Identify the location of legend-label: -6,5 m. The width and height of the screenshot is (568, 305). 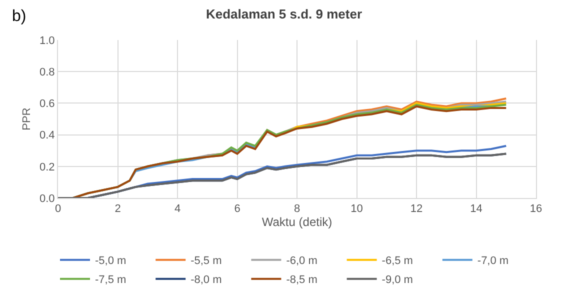
(397, 261).